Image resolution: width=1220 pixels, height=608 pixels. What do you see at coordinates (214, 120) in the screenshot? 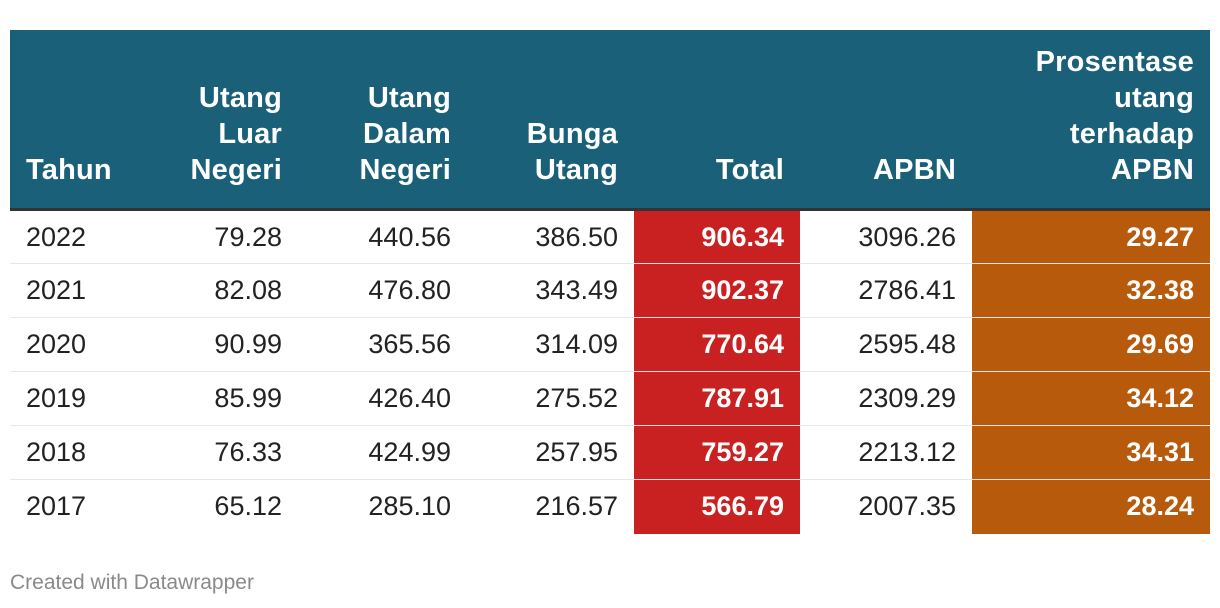
I see `column-header-utang-luar-negeri: Utang Luar Negeri` at bounding box center [214, 120].